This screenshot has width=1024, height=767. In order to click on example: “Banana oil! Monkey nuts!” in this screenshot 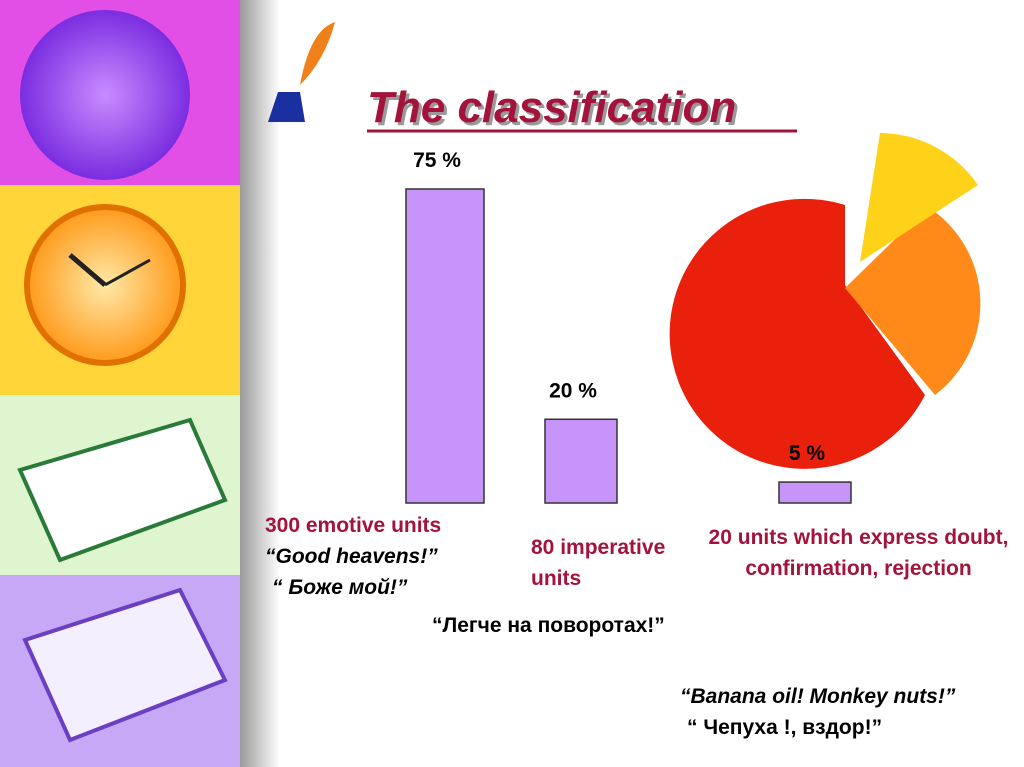, I will do `click(818, 696)`.